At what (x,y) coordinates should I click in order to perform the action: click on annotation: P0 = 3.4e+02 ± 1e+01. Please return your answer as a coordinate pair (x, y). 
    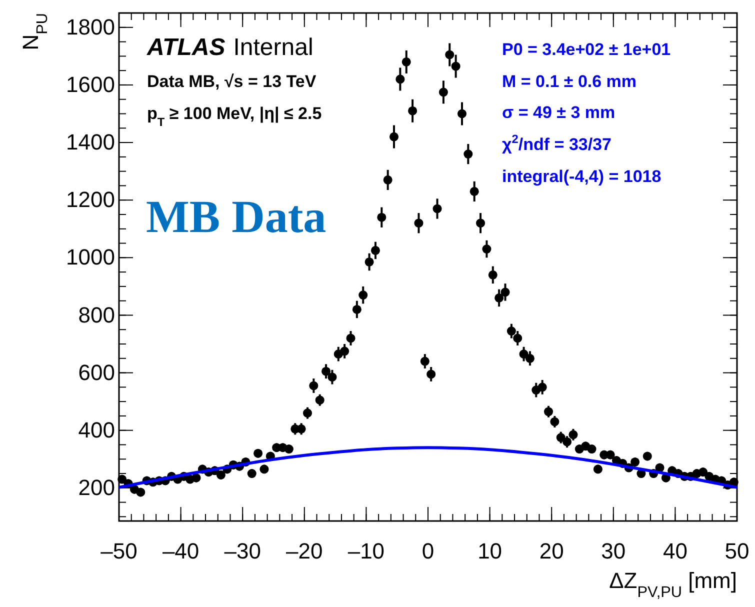
    Looking at the image, I should click on (586, 49).